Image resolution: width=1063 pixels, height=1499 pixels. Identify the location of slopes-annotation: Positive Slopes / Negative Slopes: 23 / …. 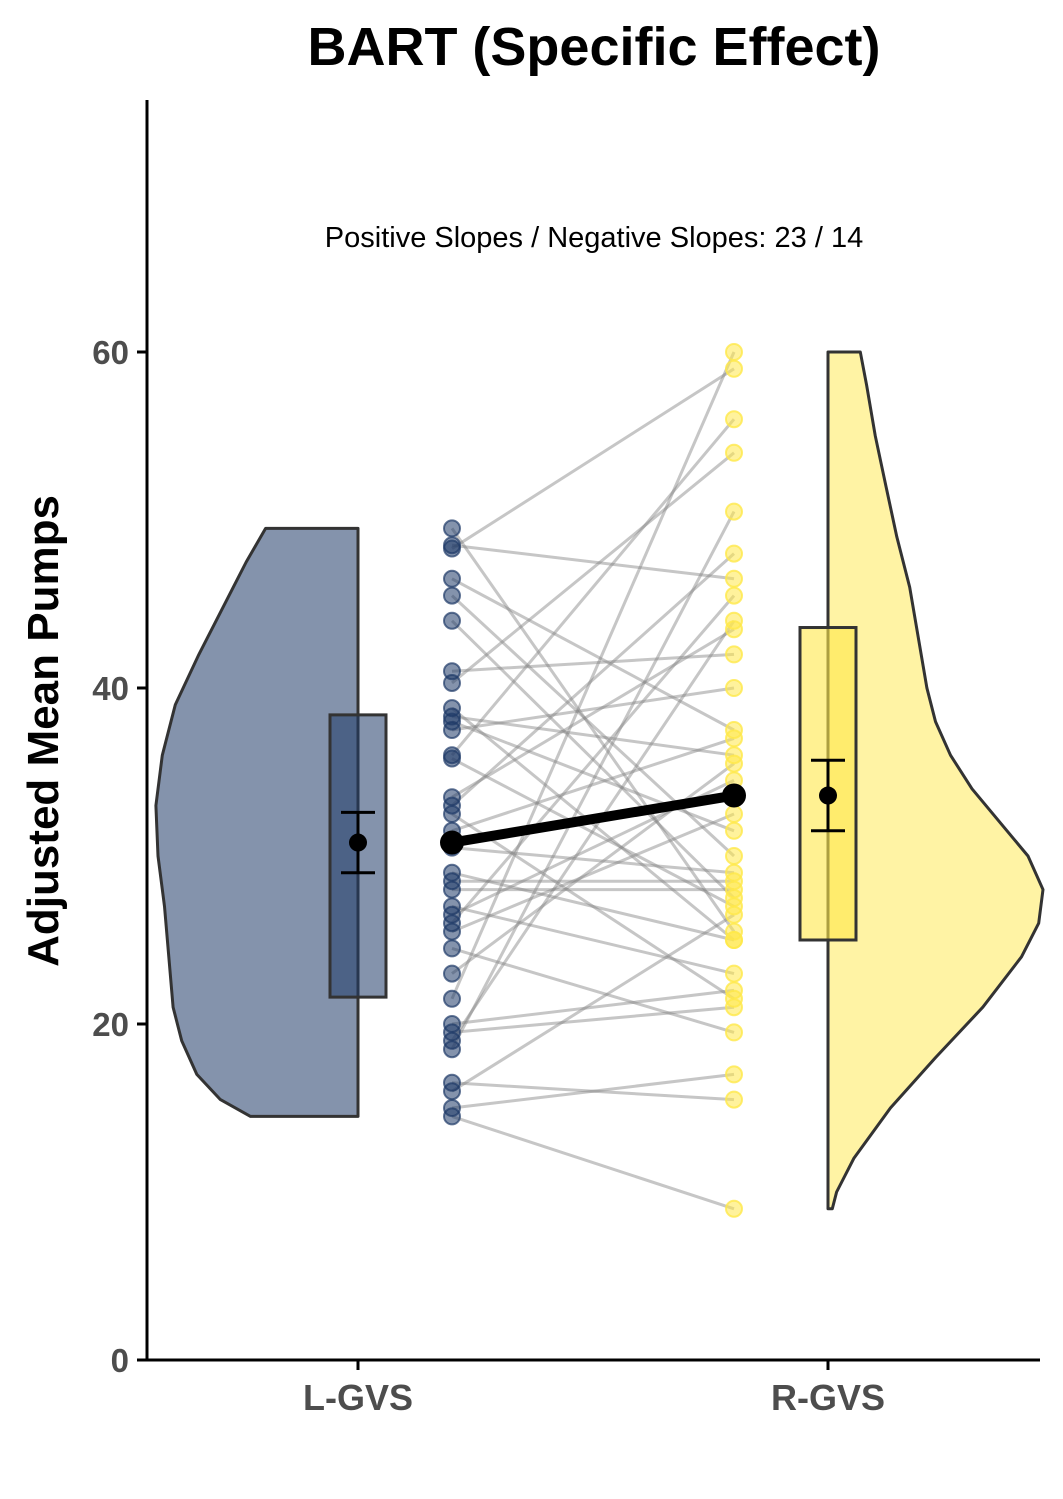
(594, 238).